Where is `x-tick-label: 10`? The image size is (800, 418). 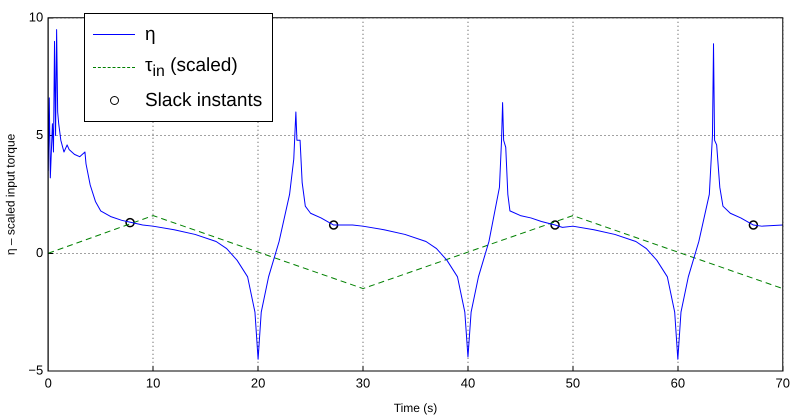
x-tick-label: 10 is located at coordinates (153, 382).